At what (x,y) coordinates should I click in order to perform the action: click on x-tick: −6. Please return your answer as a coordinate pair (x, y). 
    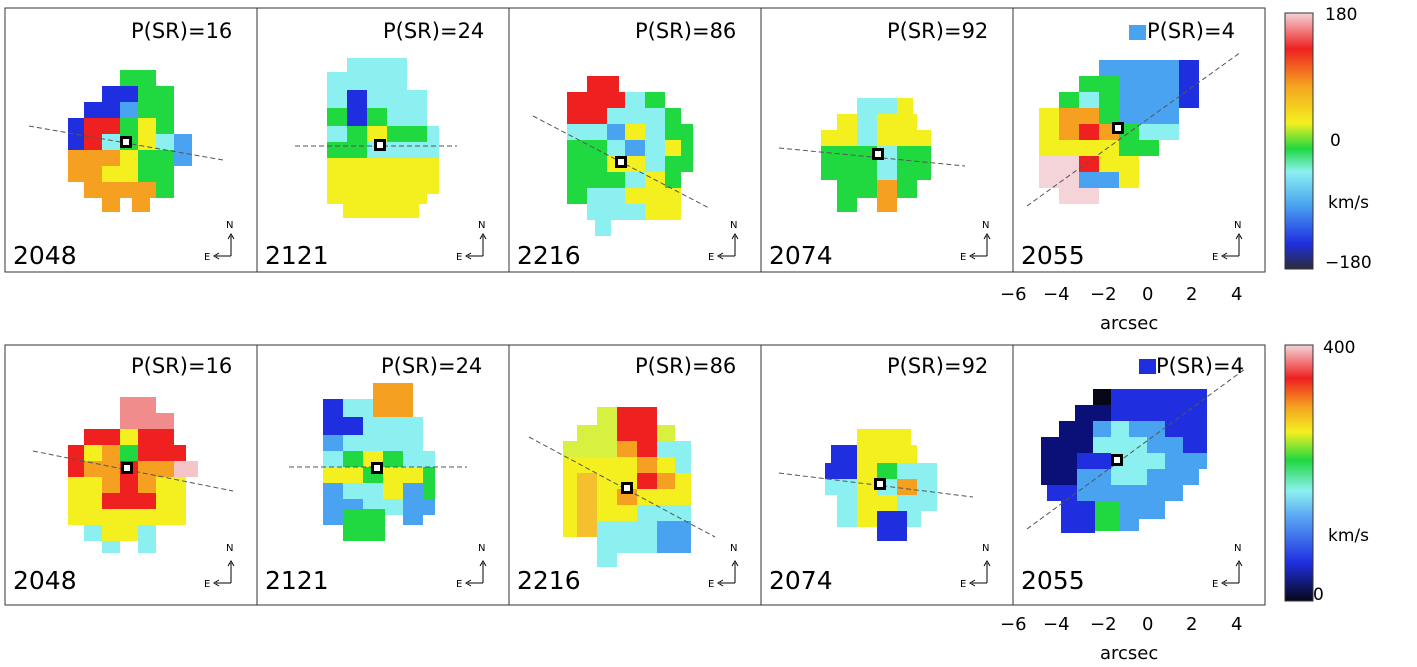
    Looking at the image, I should click on (1013, 624).